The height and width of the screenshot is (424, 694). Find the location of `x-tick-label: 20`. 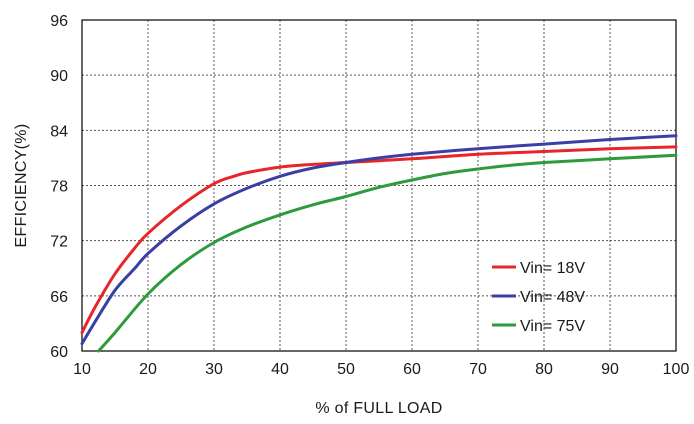

x-tick-label: 20 is located at coordinates (148, 369).